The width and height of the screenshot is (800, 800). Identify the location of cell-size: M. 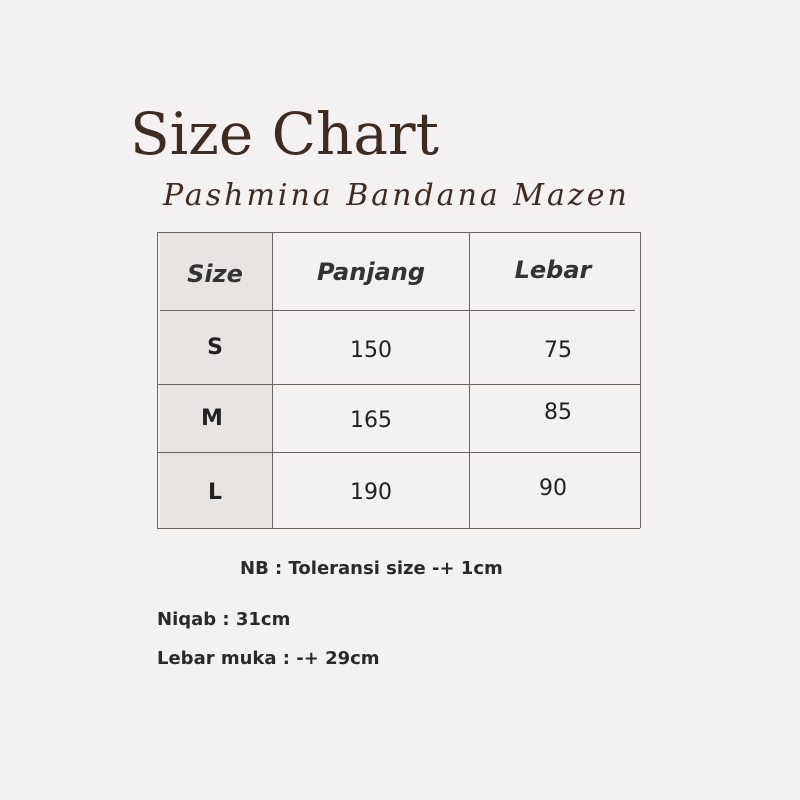
(212, 418).